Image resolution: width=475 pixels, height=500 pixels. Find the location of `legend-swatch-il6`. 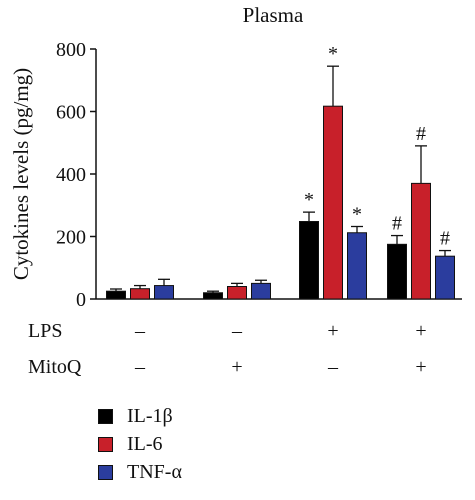

legend-swatch-il6 is located at coordinates (105, 444).